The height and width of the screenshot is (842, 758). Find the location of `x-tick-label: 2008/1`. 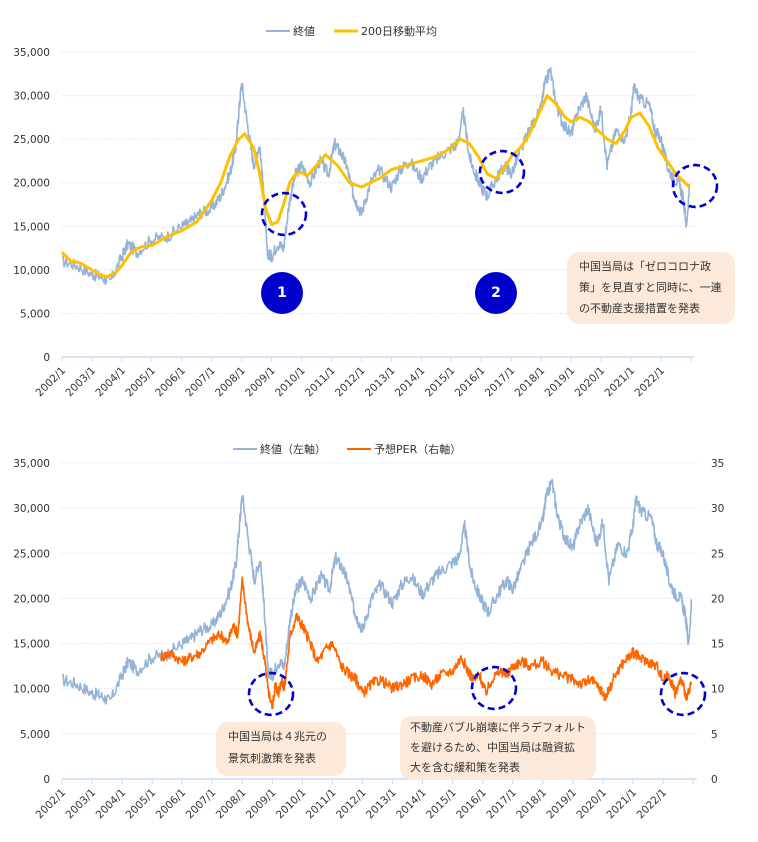

x-tick-label: 2008/1 is located at coordinates (231, 804).